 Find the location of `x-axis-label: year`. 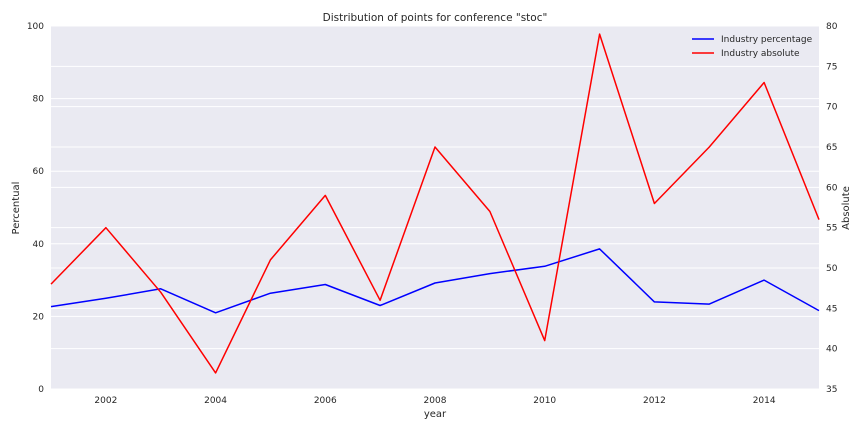

x-axis-label: year is located at coordinates (435, 414).